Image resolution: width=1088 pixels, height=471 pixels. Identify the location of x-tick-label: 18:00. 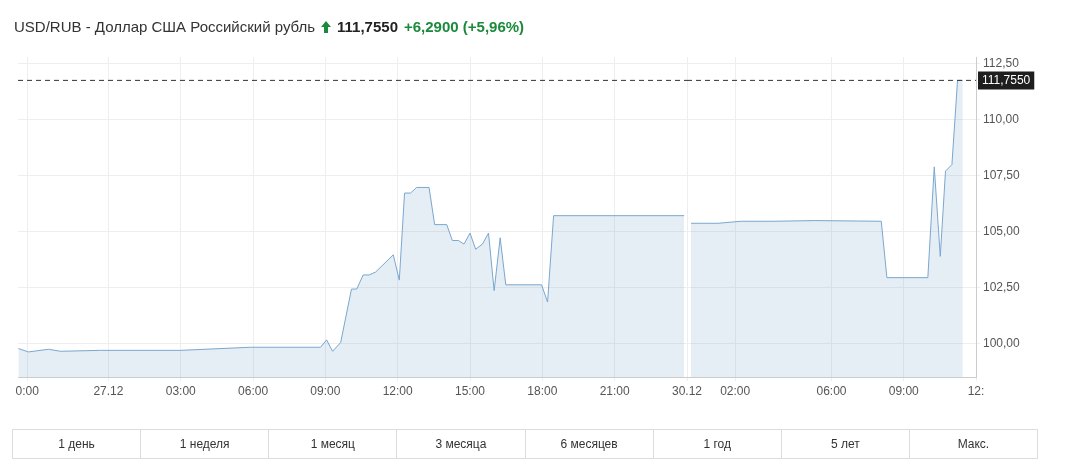
(542, 390).